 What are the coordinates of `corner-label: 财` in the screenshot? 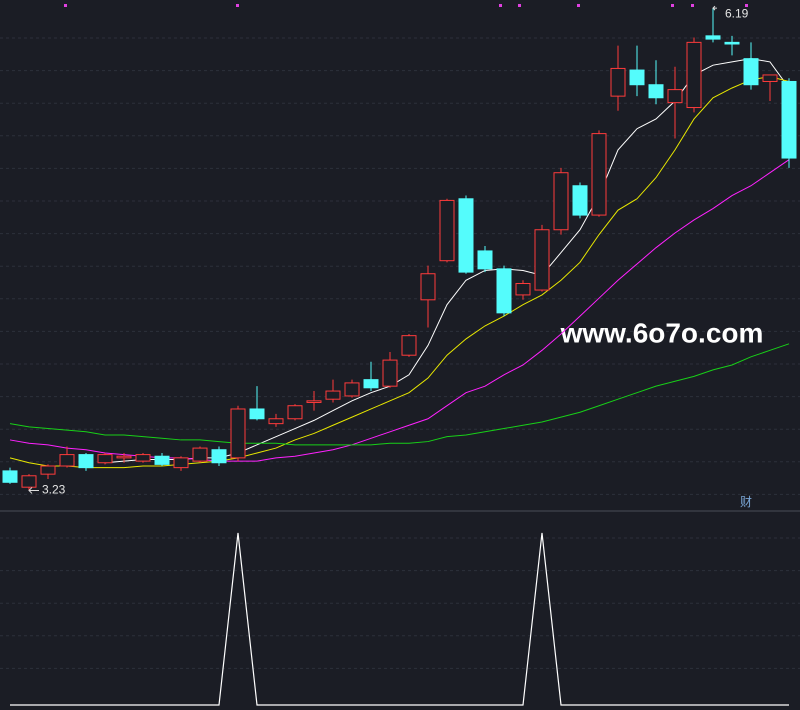 It's located at (746, 502).